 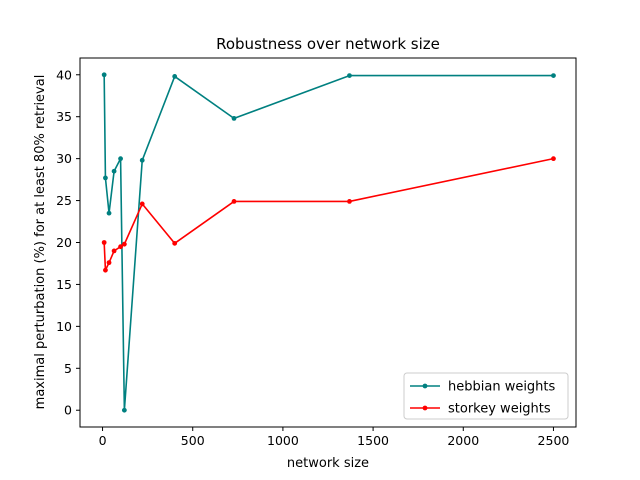 I want to click on x-tick-label: 0, so click(x=103, y=440).